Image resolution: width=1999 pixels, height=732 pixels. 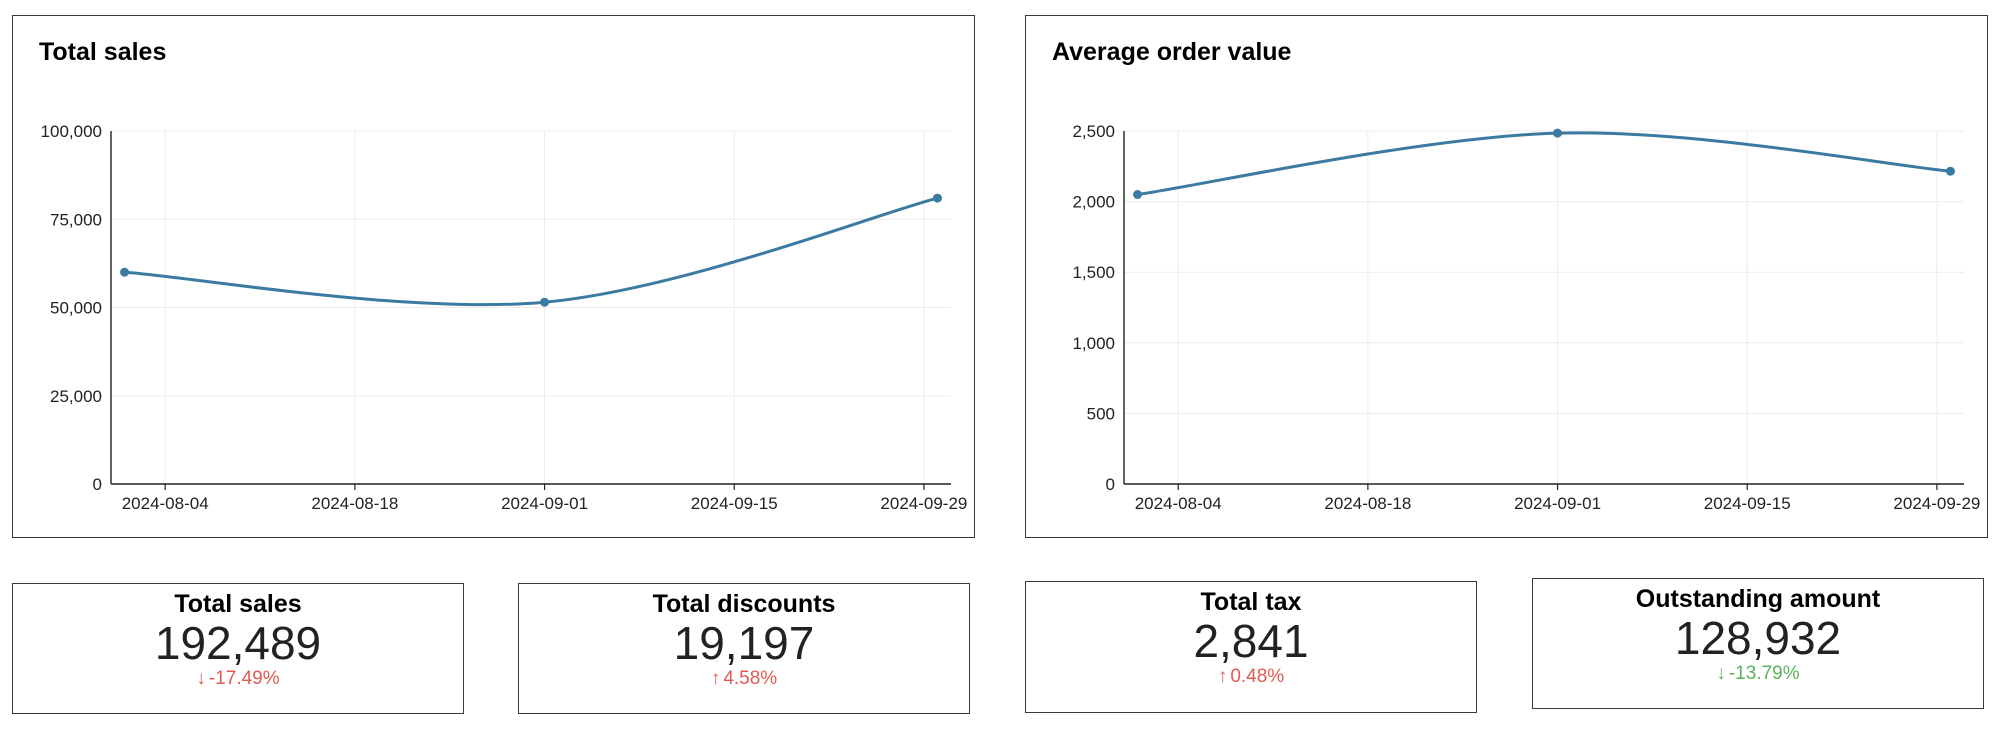 What do you see at coordinates (1758, 638) in the screenshot?
I see `kpi-value: 128,932` at bounding box center [1758, 638].